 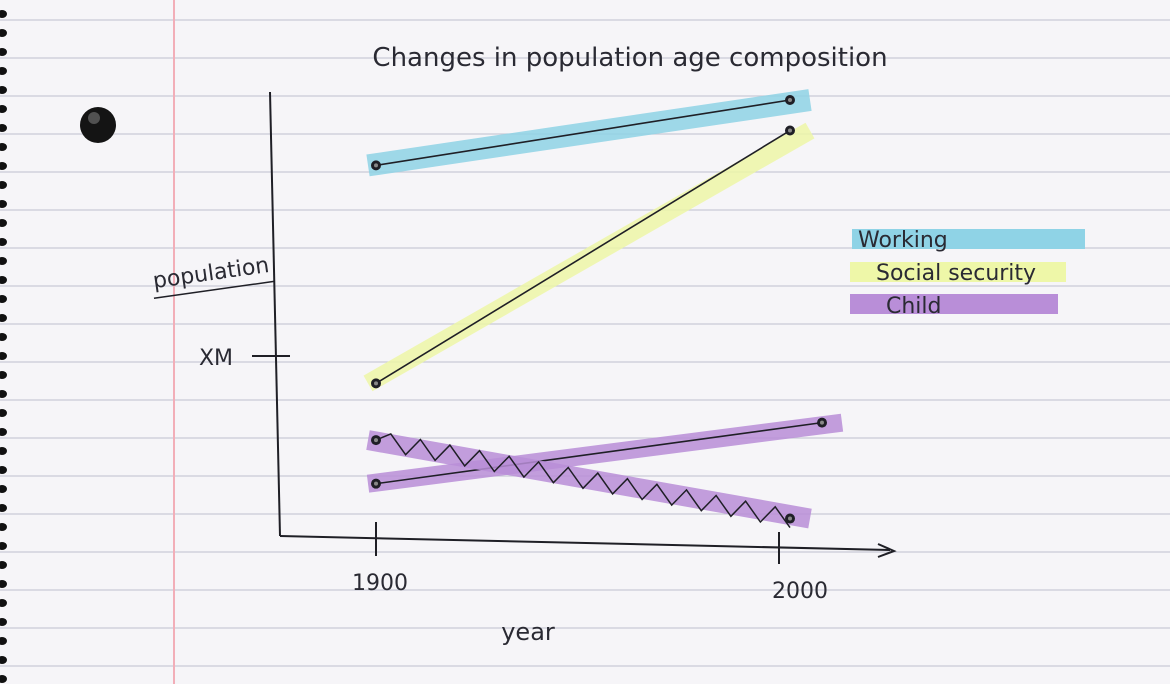 I want to click on legend: Working Social security Child, so click(x=967, y=273).